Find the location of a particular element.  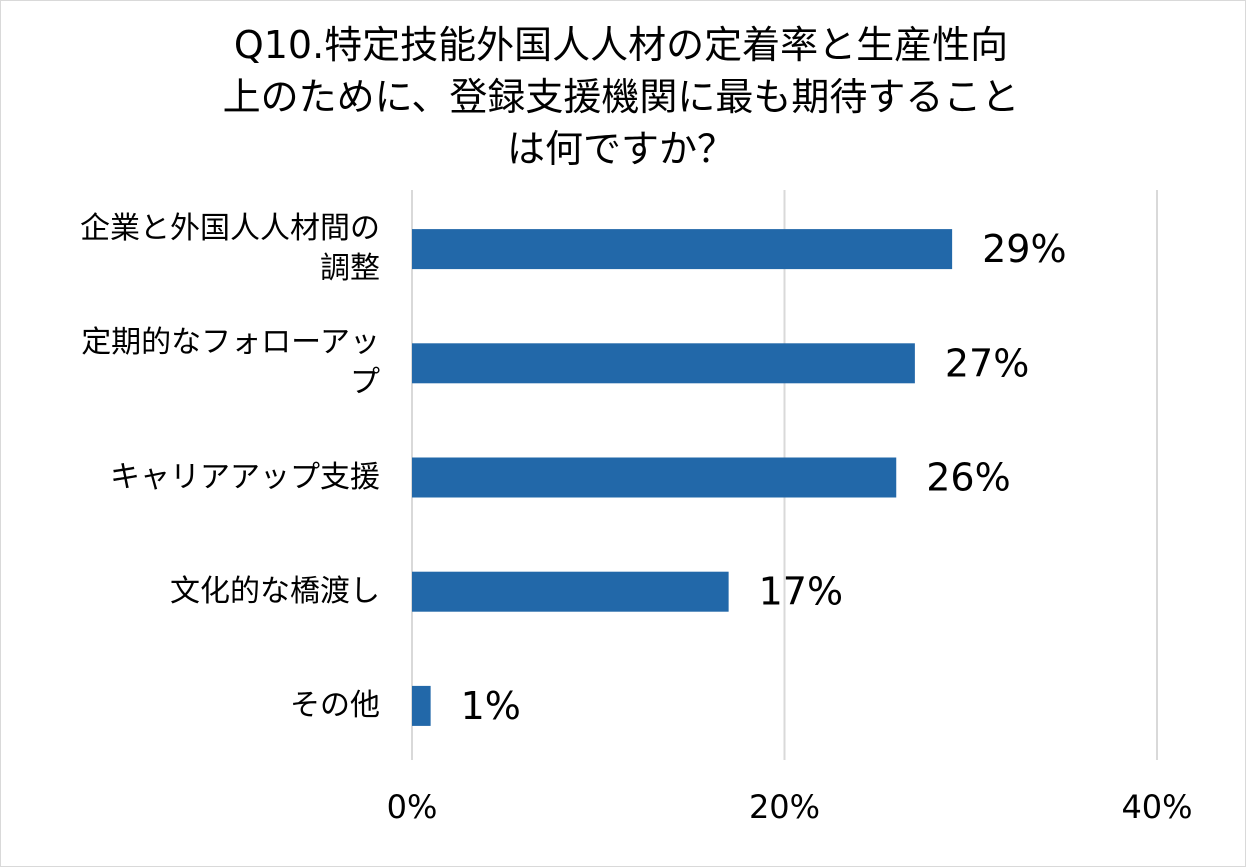

category-label: キャリアアップ支援 is located at coordinates (190, 478).